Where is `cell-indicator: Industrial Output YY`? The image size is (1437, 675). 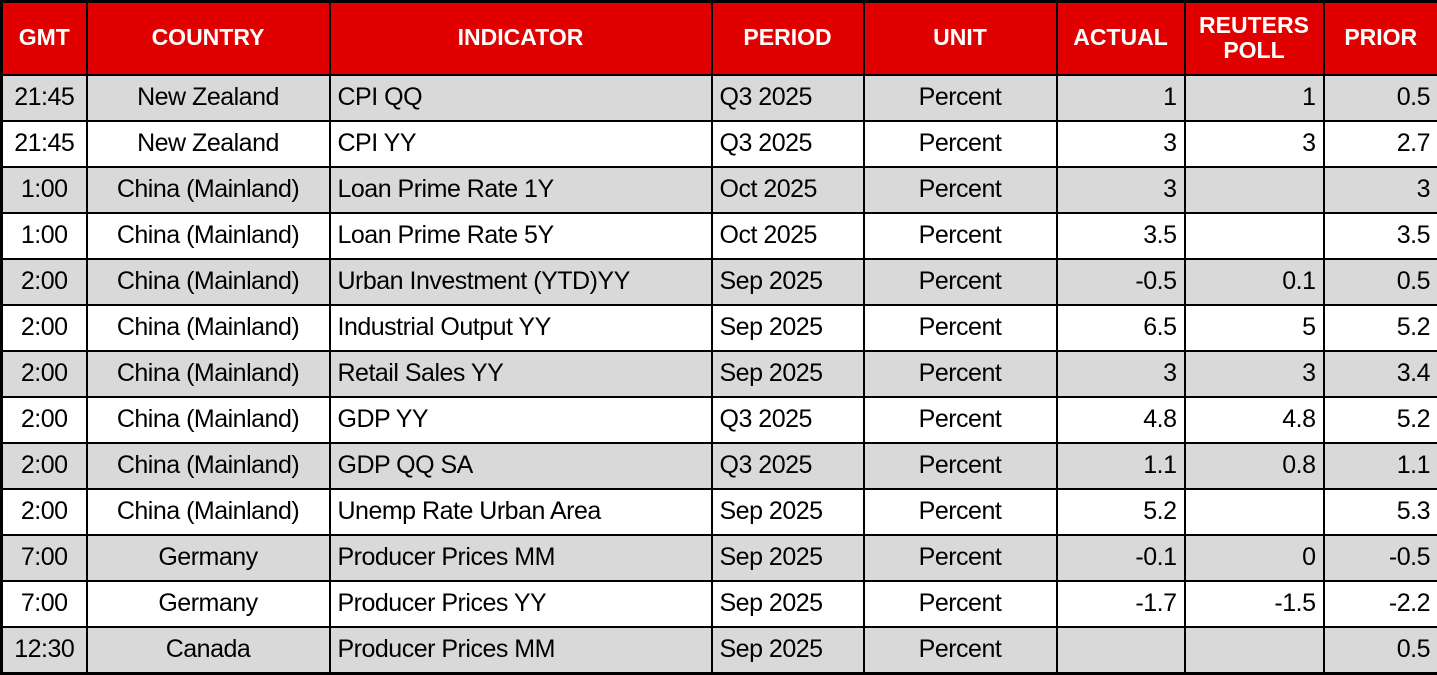 cell-indicator: Industrial Output YY is located at coordinates (520, 327).